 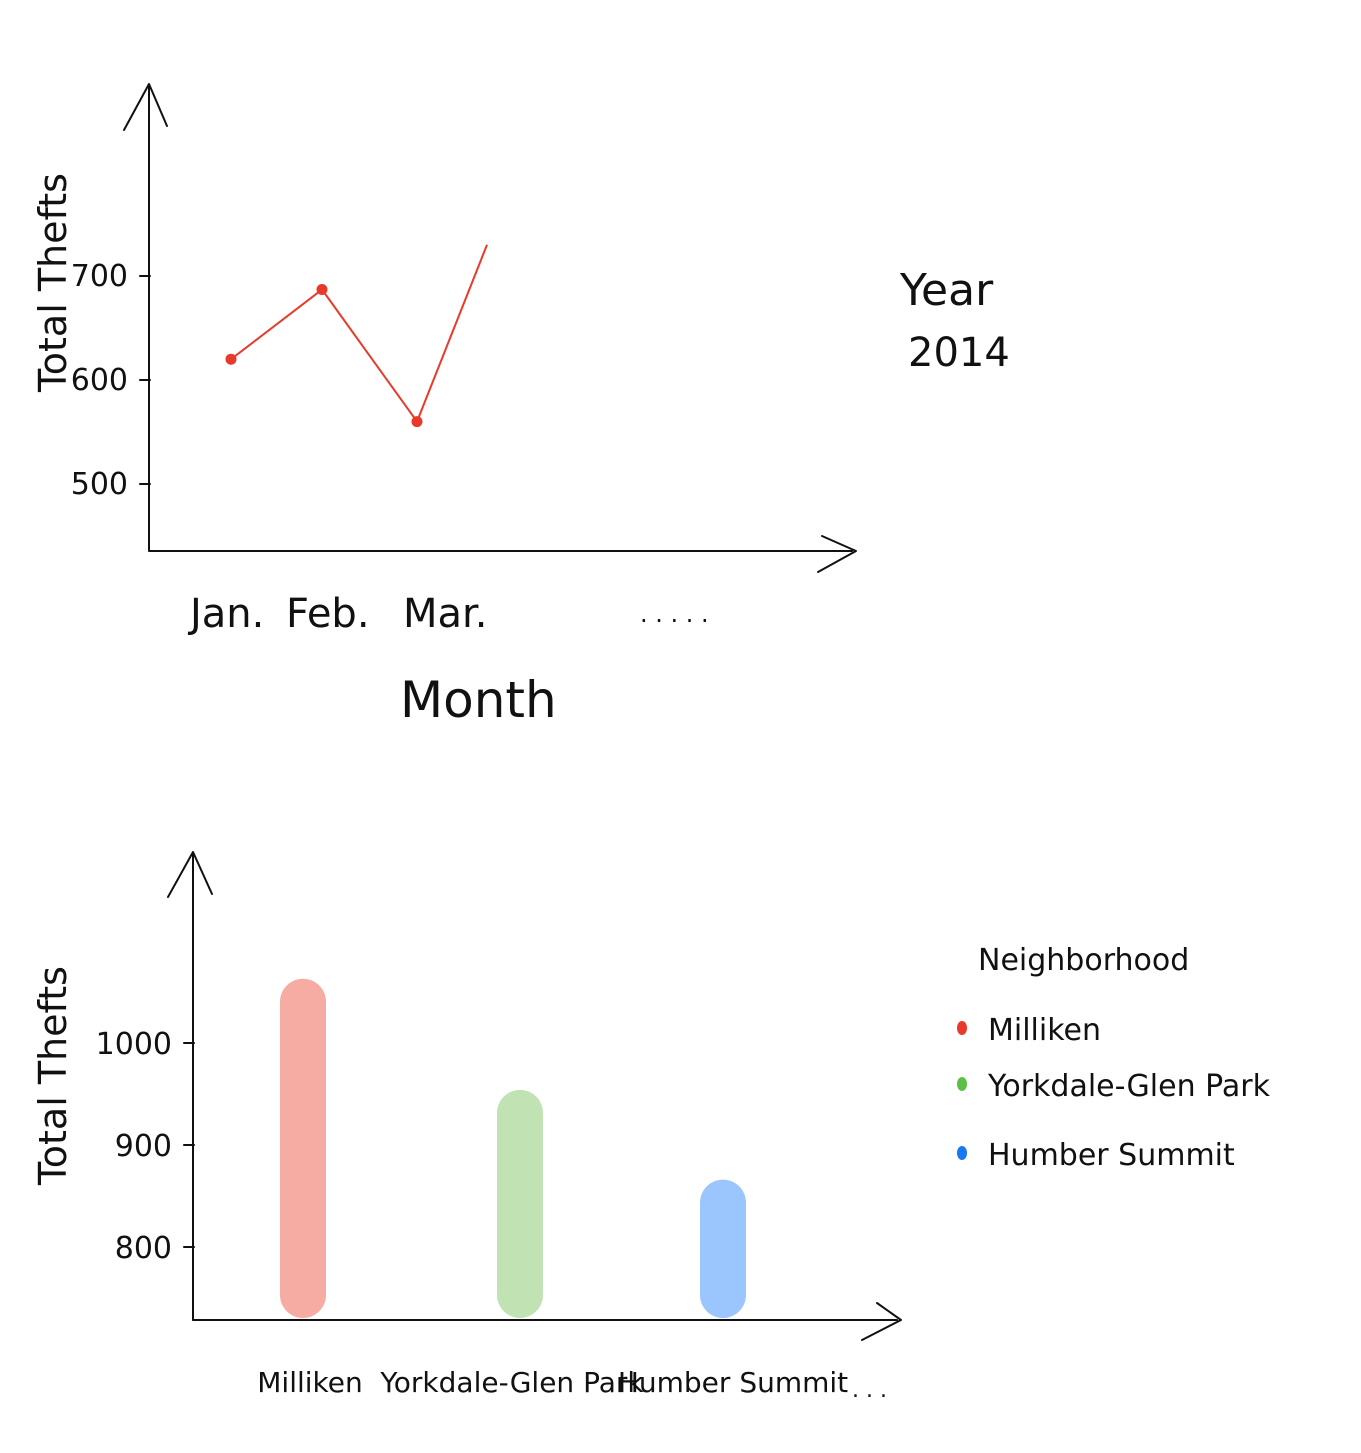 I want to click on legend-label: Humber Summit, so click(x=1111, y=1155).